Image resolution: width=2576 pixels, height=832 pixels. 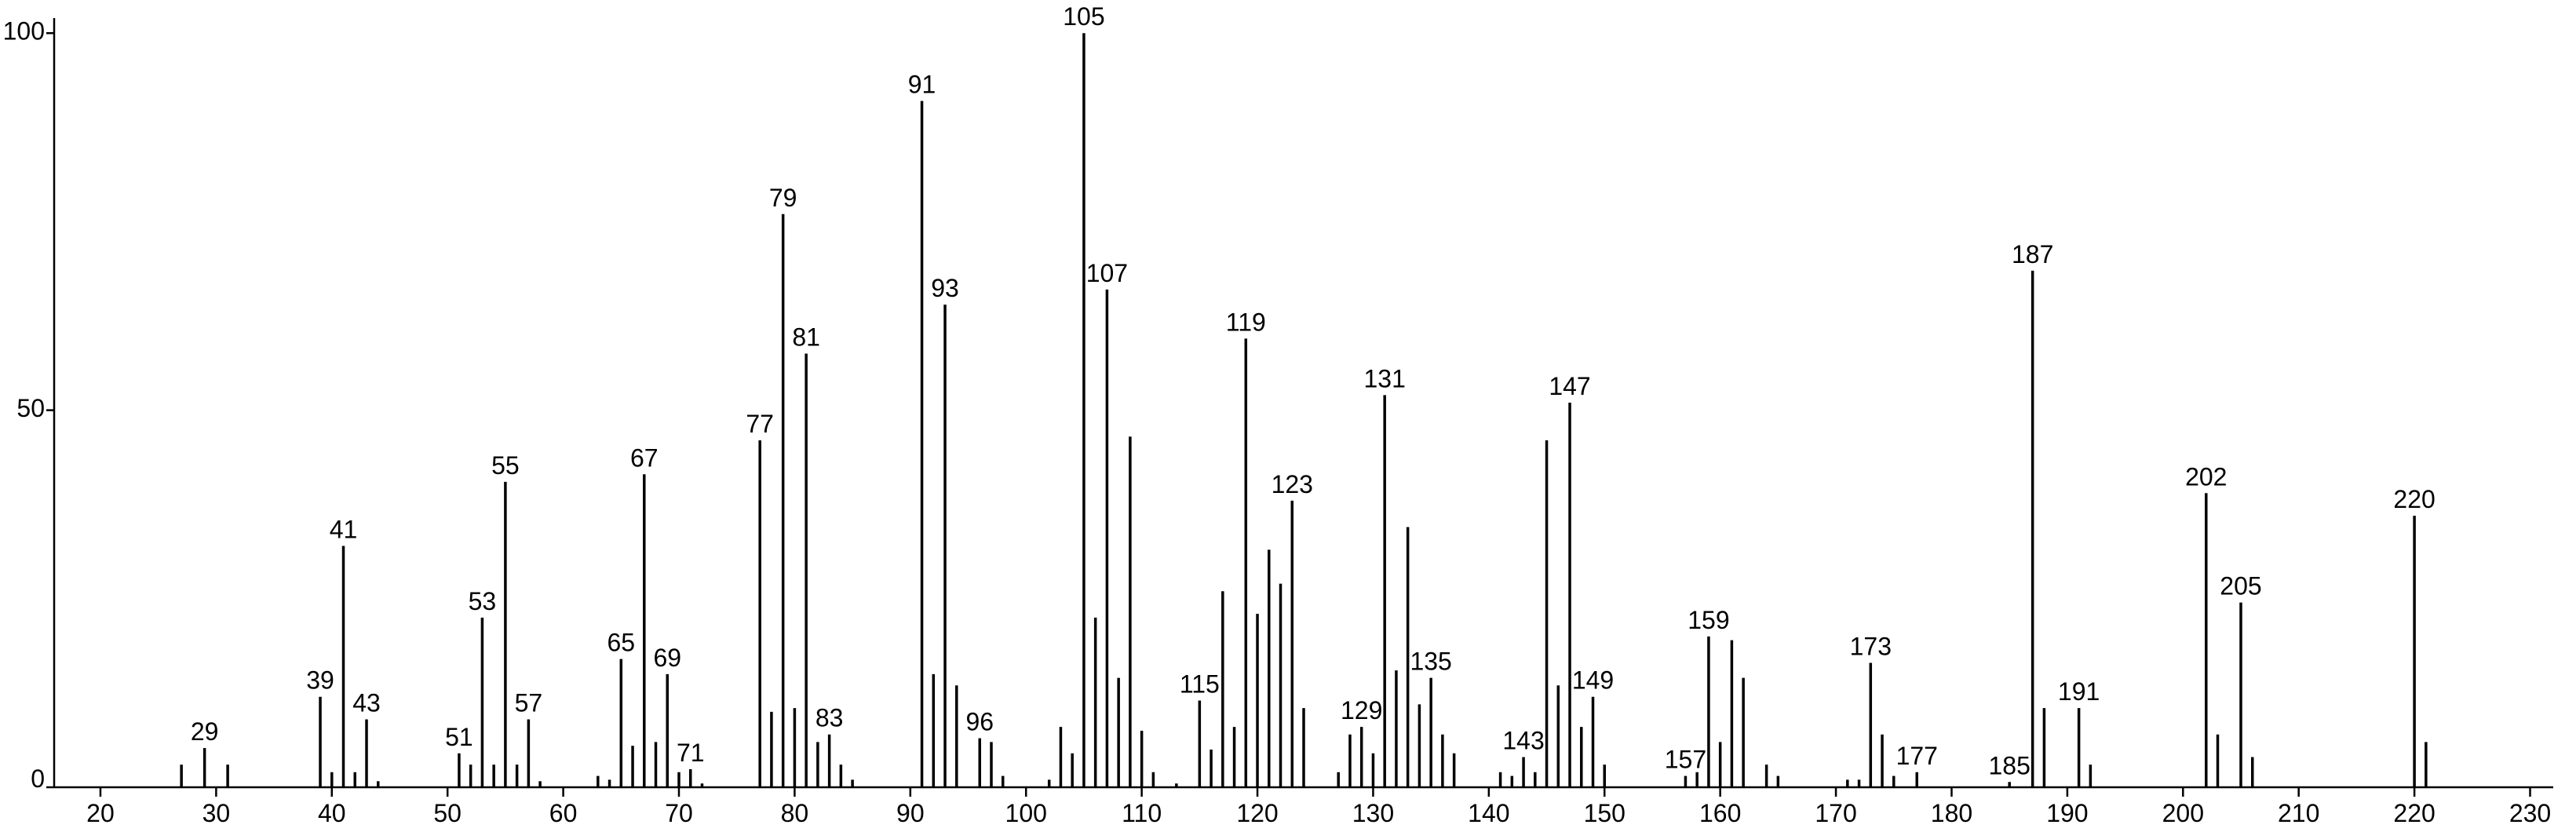 I want to click on peak-label: 187, so click(x=2032, y=254).